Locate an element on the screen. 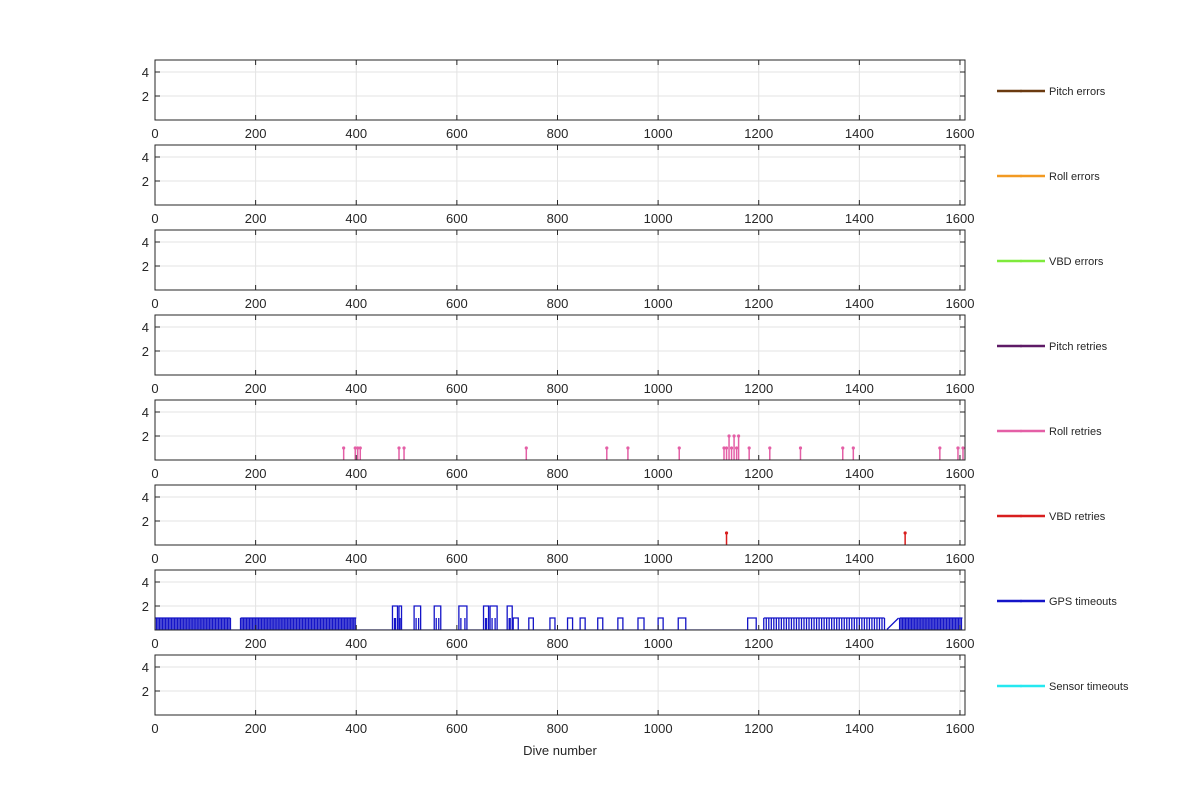 Image resolution: width=1200 pixels, height=809 pixels. legend-entry: Roll errors is located at coordinates (1048, 177).